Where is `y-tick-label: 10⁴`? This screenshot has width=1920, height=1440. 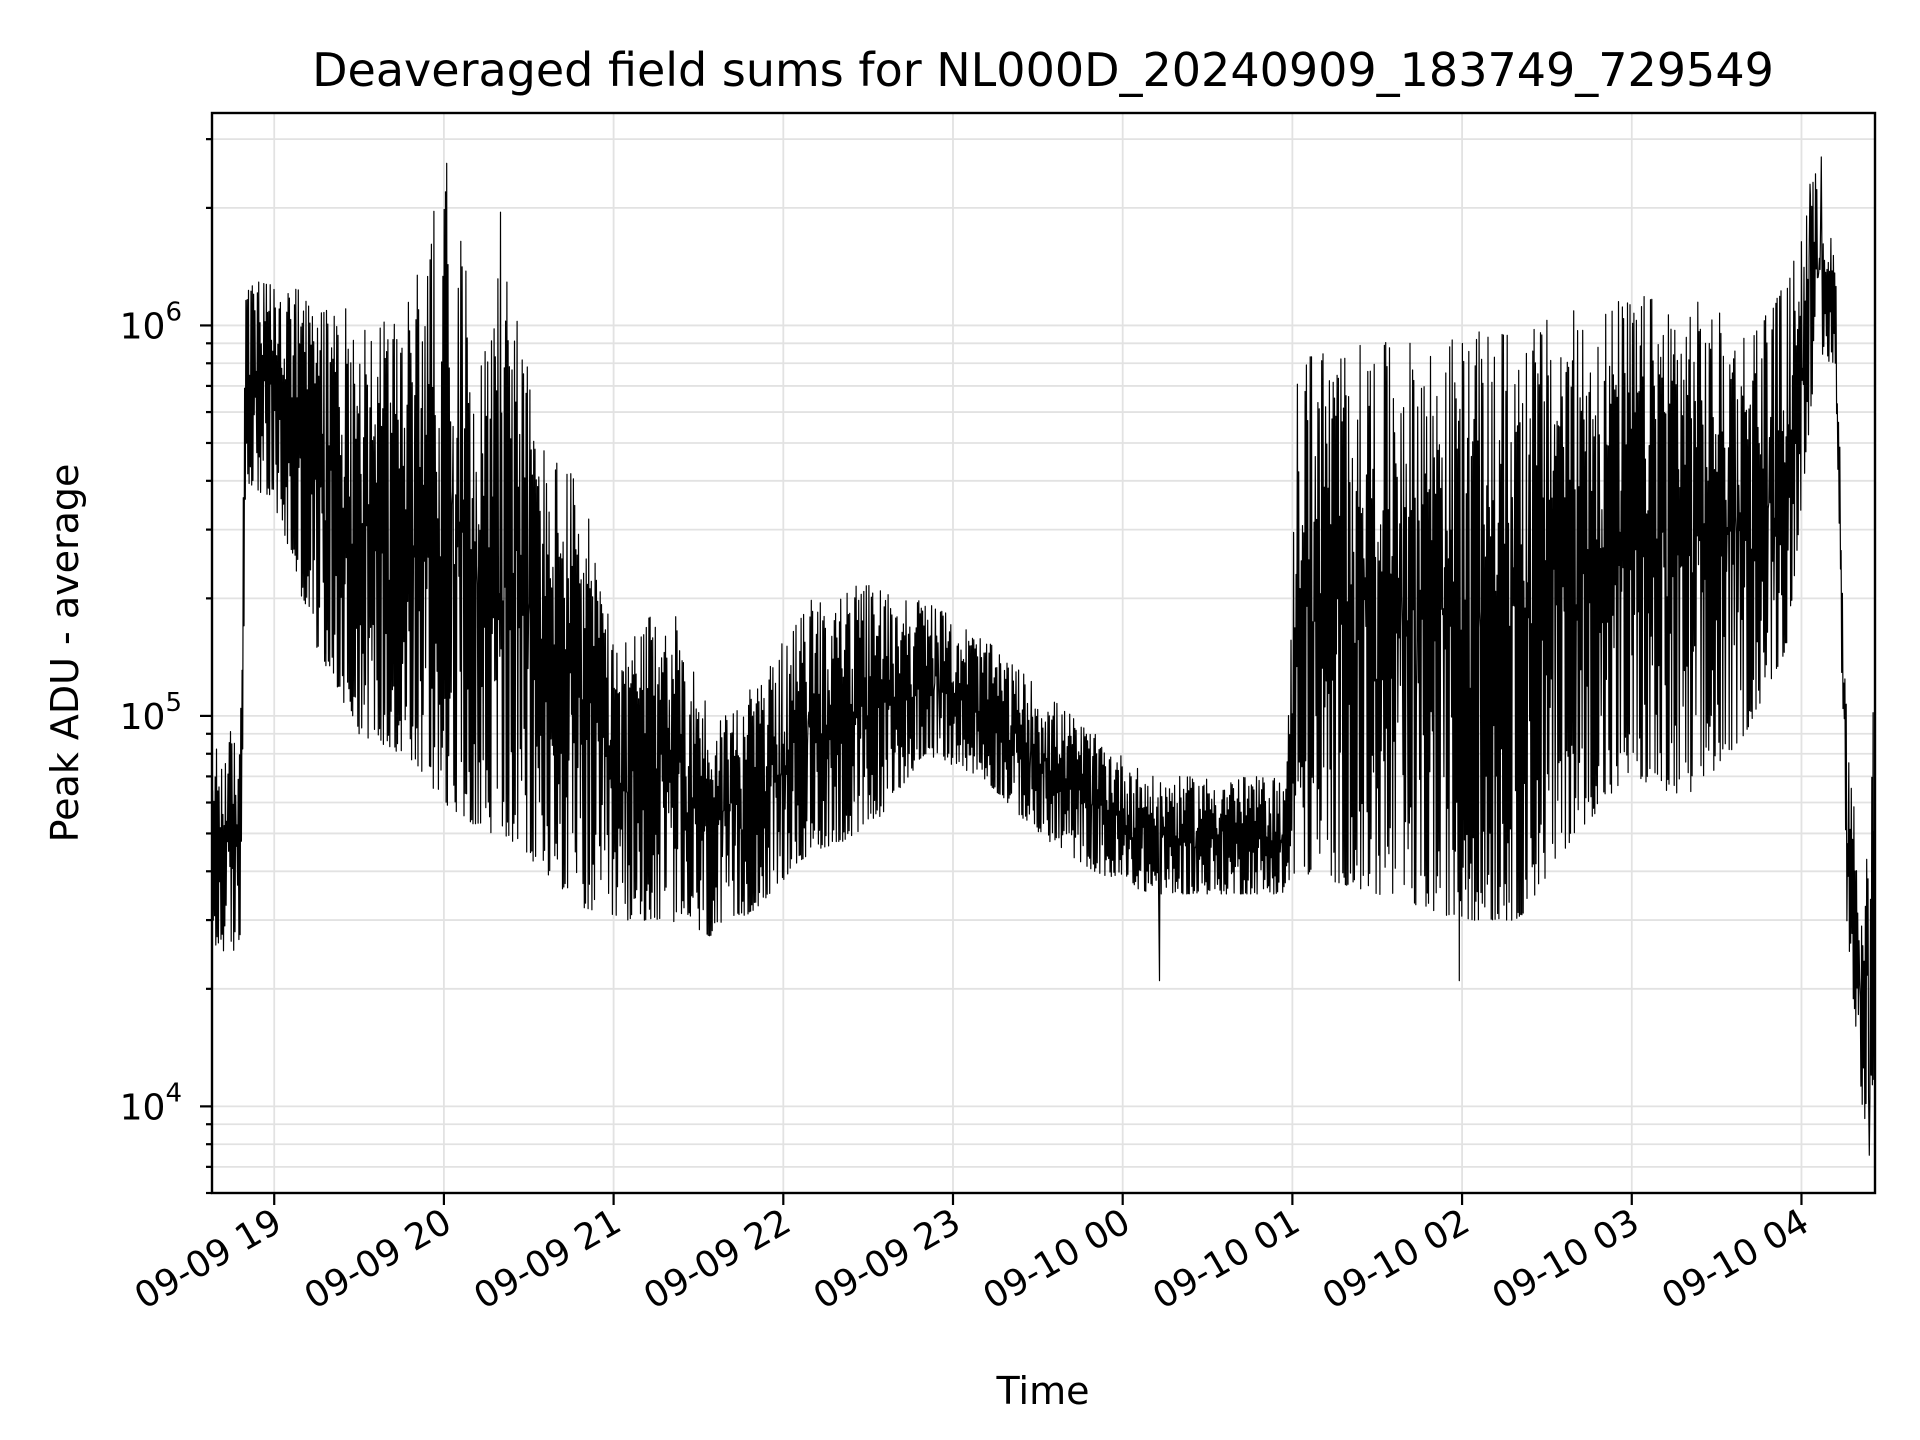 y-tick-label: 10⁴ is located at coordinates (151, 1103).